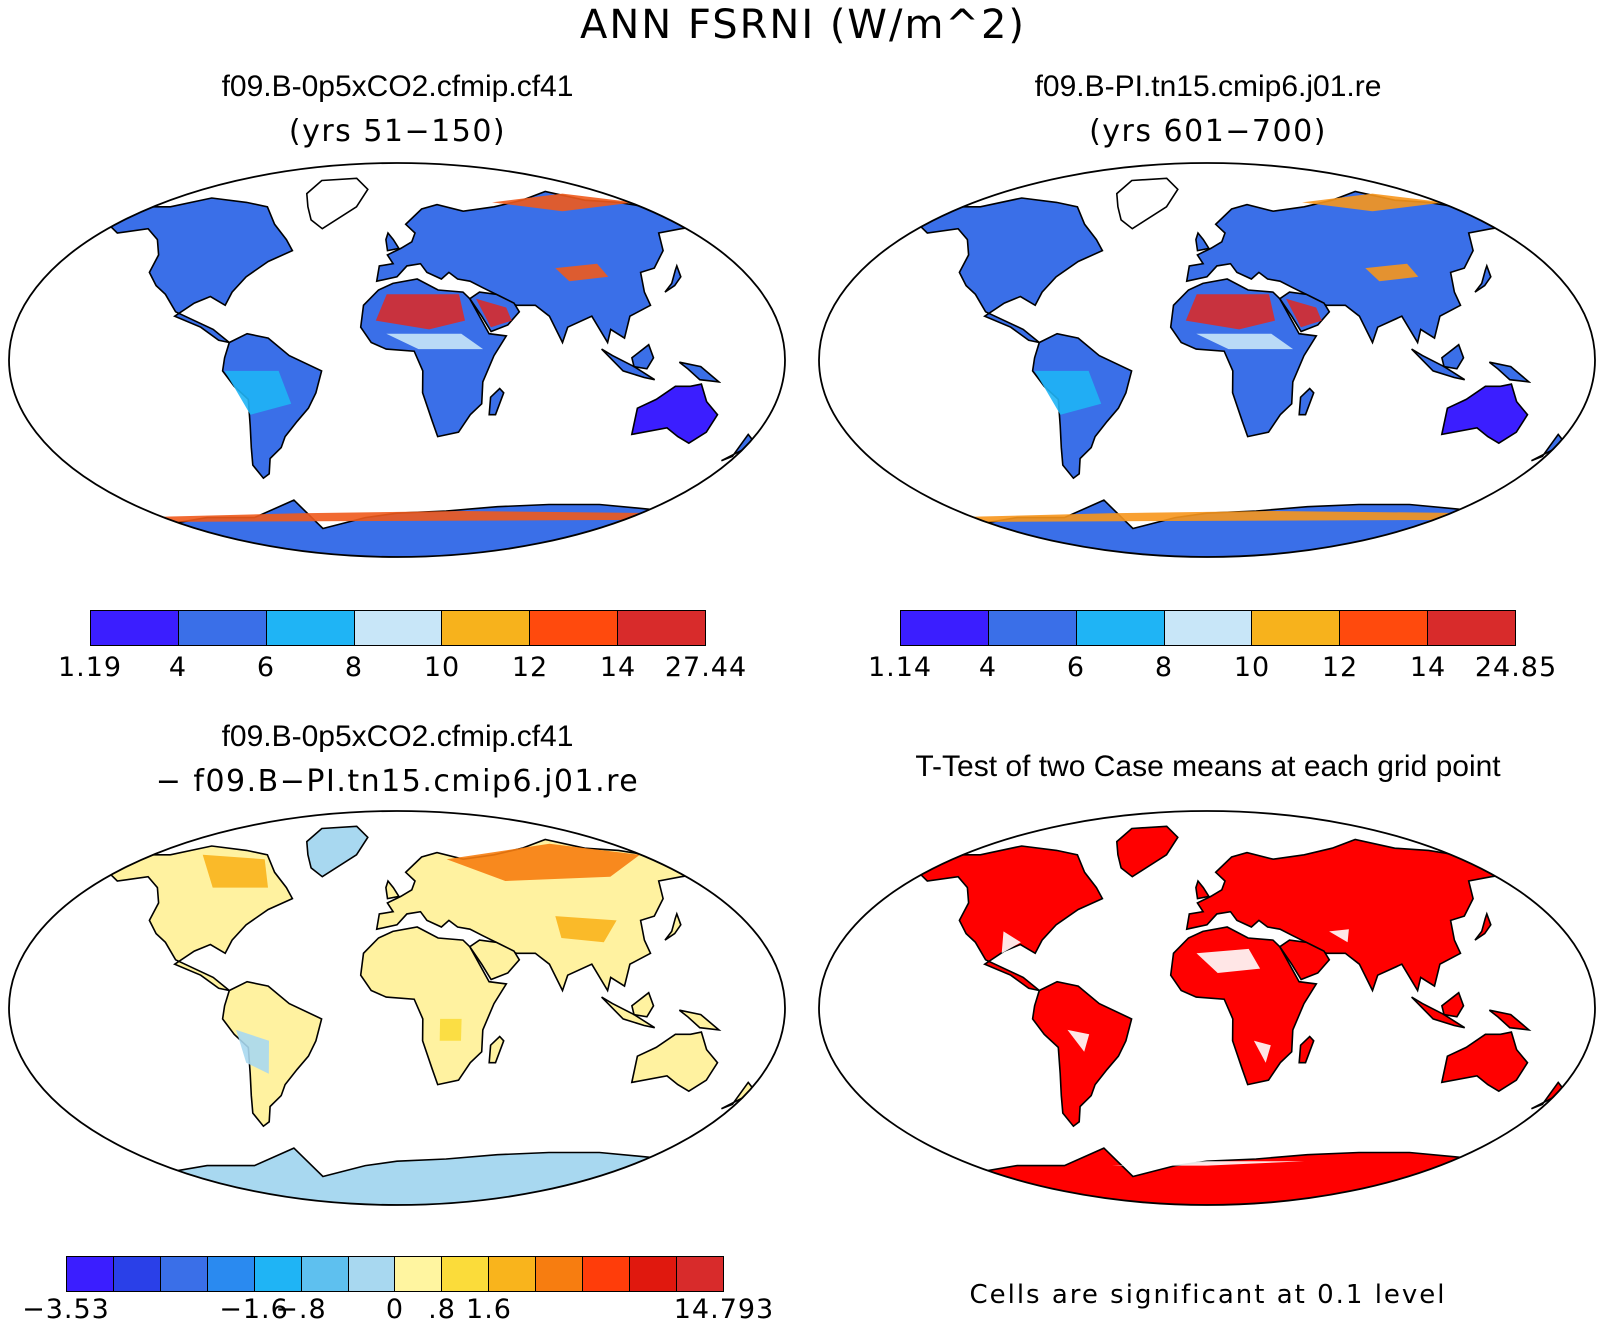 This screenshot has height=1328, width=1606. What do you see at coordinates (1082, 1054) in the screenshot?
I see `landmass-southamerica` at bounding box center [1082, 1054].